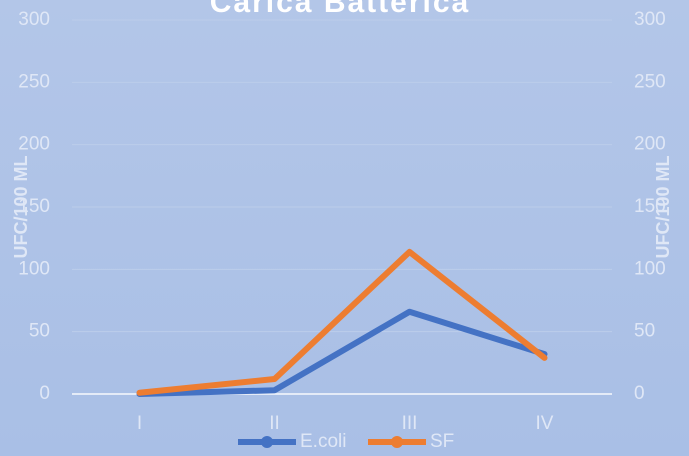 The width and height of the screenshot is (689, 456). What do you see at coordinates (545, 423) in the screenshot?
I see `x-tick-label: IV` at bounding box center [545, 423].